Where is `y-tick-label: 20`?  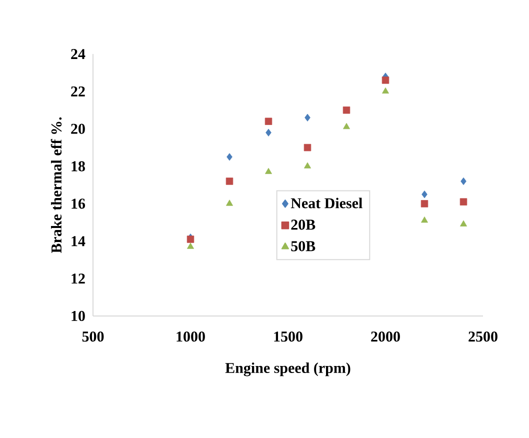 y-tick-label: 20 is located at coordinates (78, 129).